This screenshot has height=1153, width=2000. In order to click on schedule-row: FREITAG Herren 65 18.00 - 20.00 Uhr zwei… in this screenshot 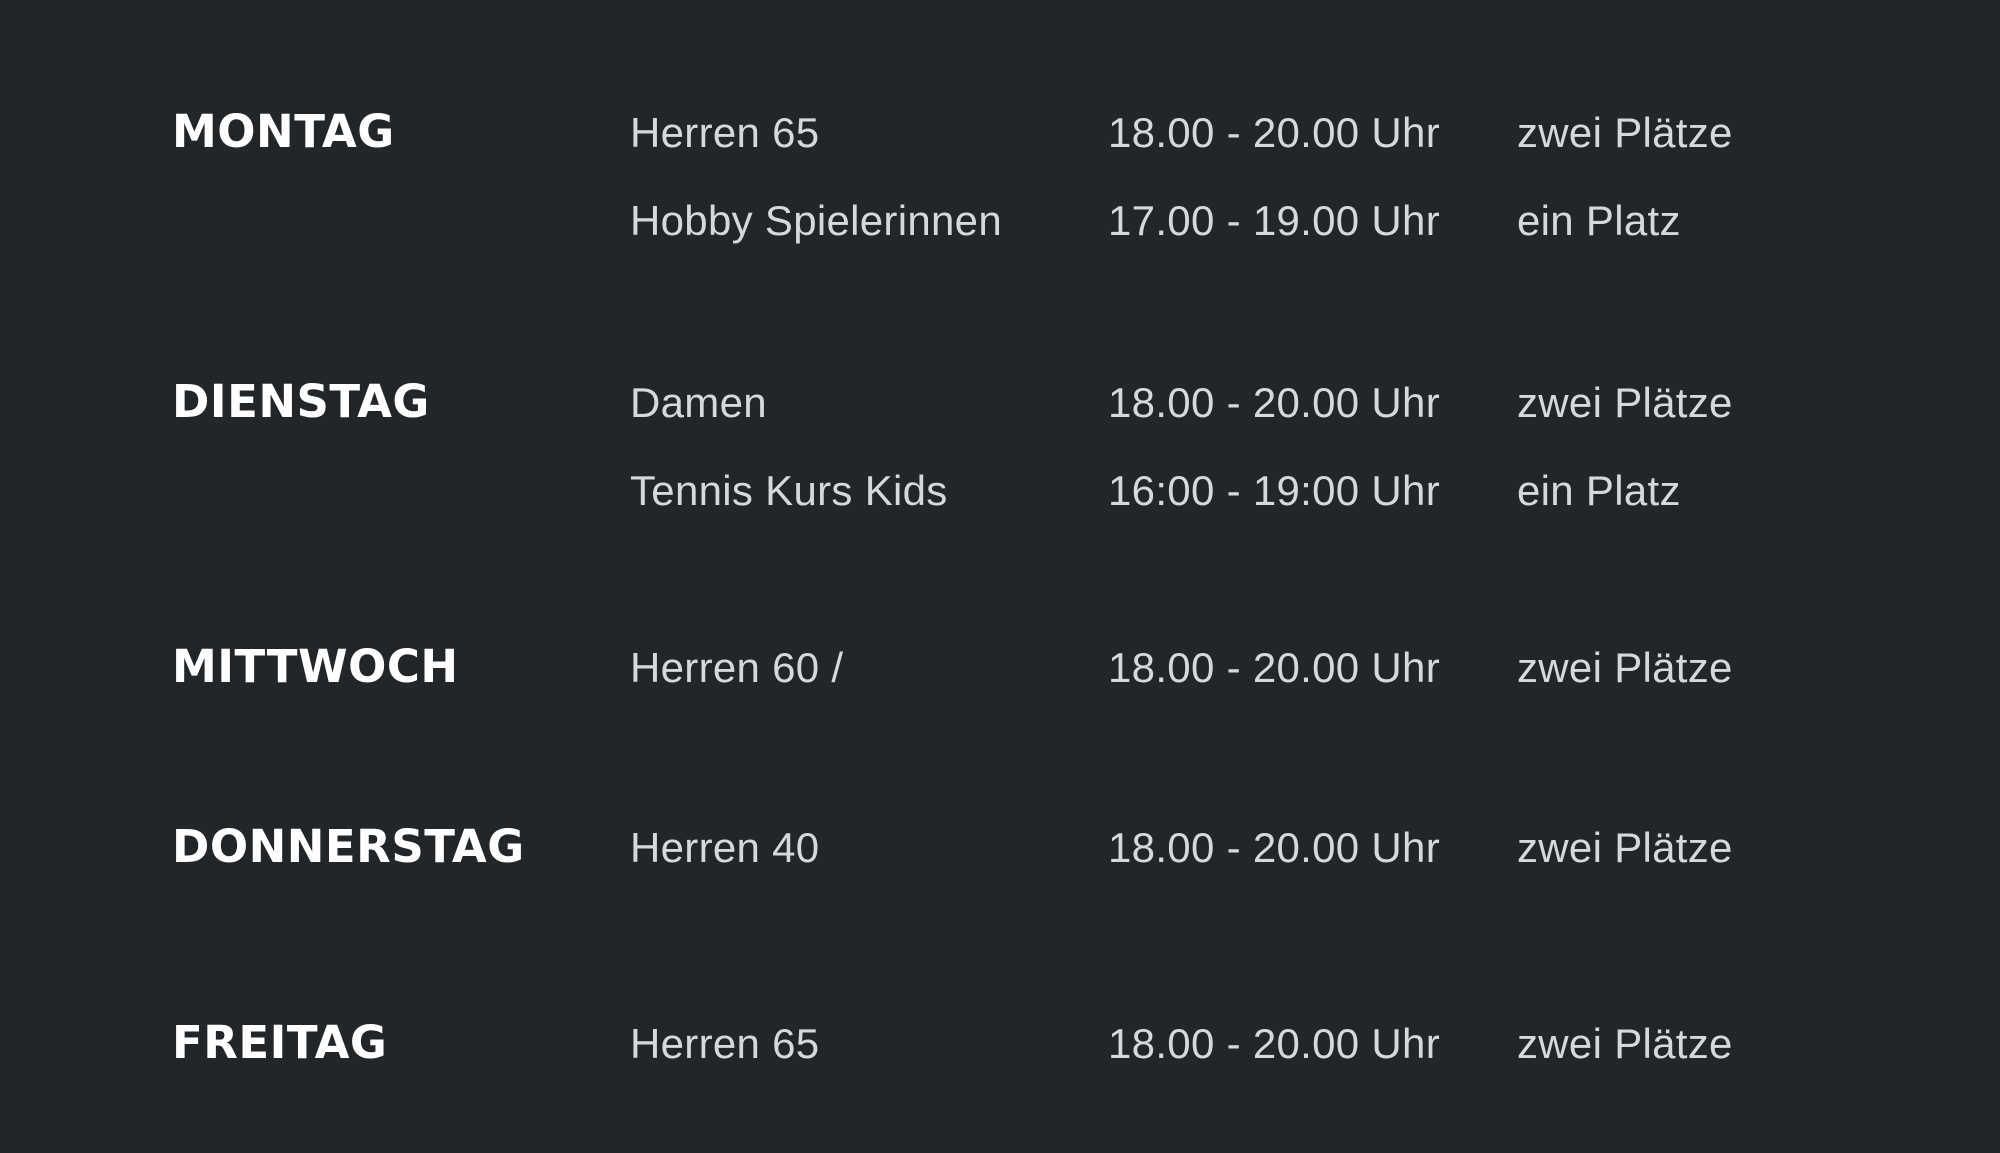, I will do `click(1000, 1043)`.